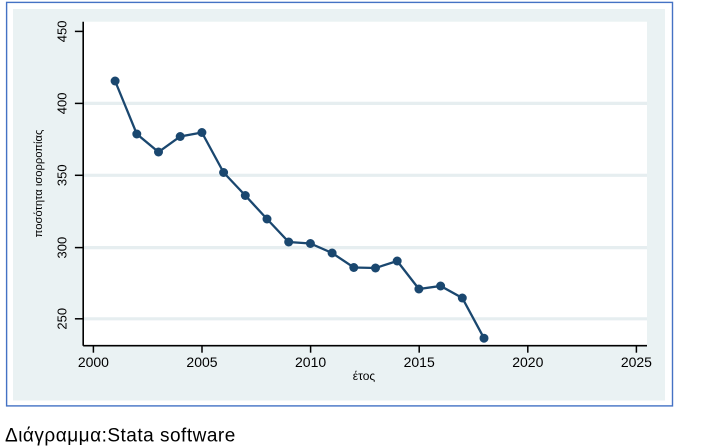 This screenshot has width=704, height=446. Describe the element at coordinates (62, 175) in the screenshot. I see `svg-text: 350` at that location.